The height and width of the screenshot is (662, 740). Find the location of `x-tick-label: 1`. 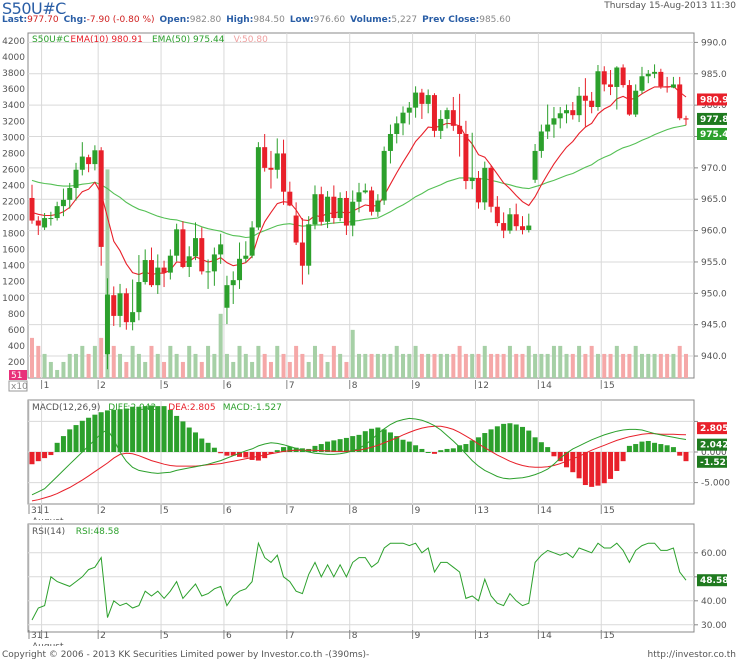

x-tick-label: 1 is located at coordinates (47, 511).